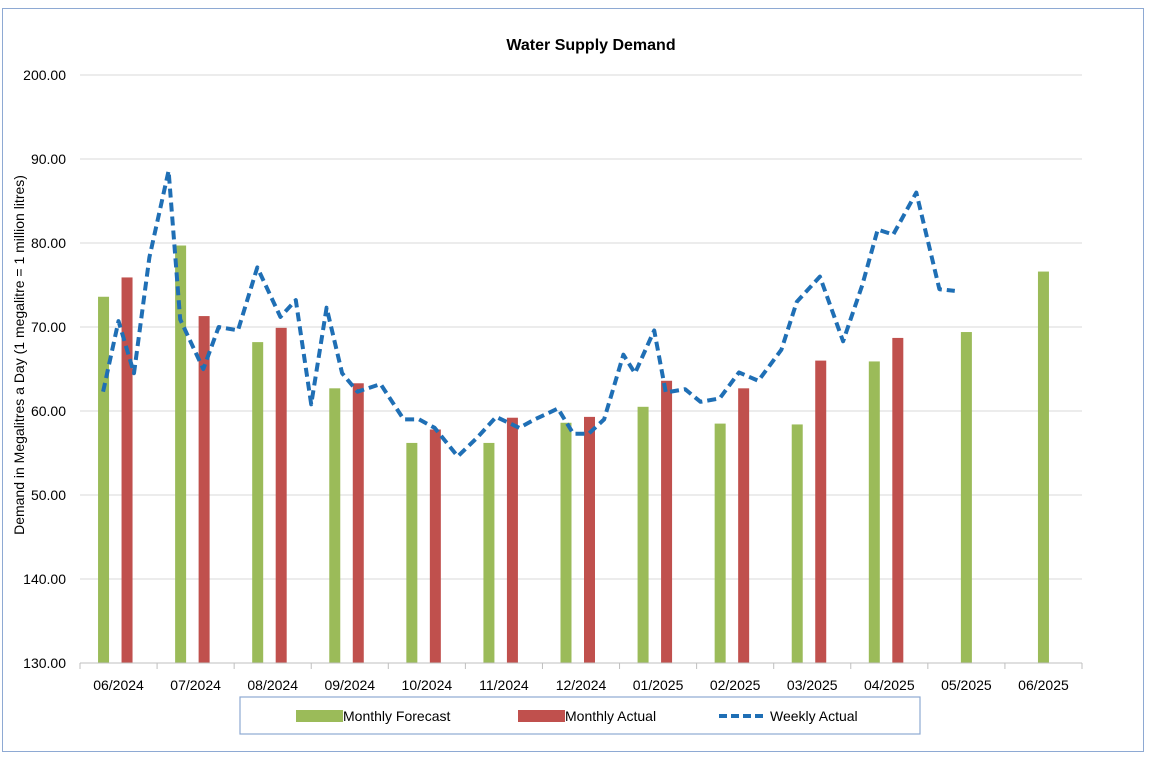 This screenshot has height=759, width=1156. Describe the element at coordinates (541, 716) in the screenshot. I see `legend-swatch-monthly-actual` at that location.